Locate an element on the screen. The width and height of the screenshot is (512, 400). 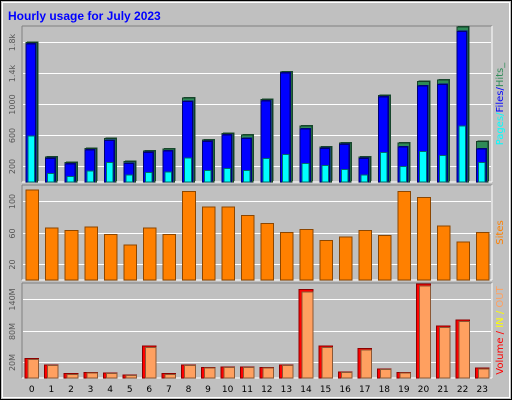
usage-ytick-label: 600 is located at coordinates (12, 135).